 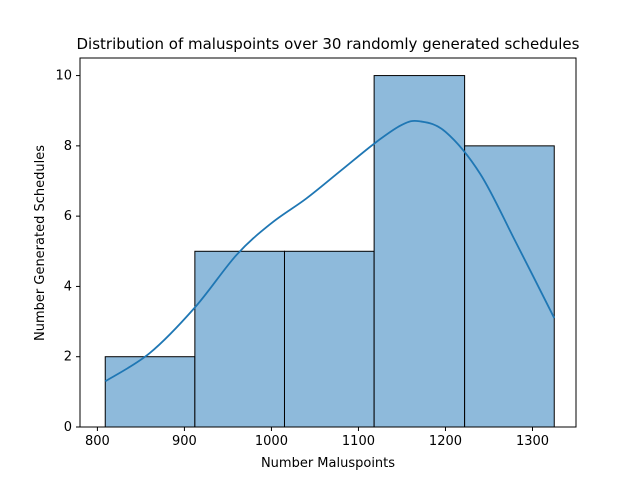 What do you see at coordinates (97, 441) in the screenshot?
I see `x-tick-label: 800` at bounding box center [97, 441].